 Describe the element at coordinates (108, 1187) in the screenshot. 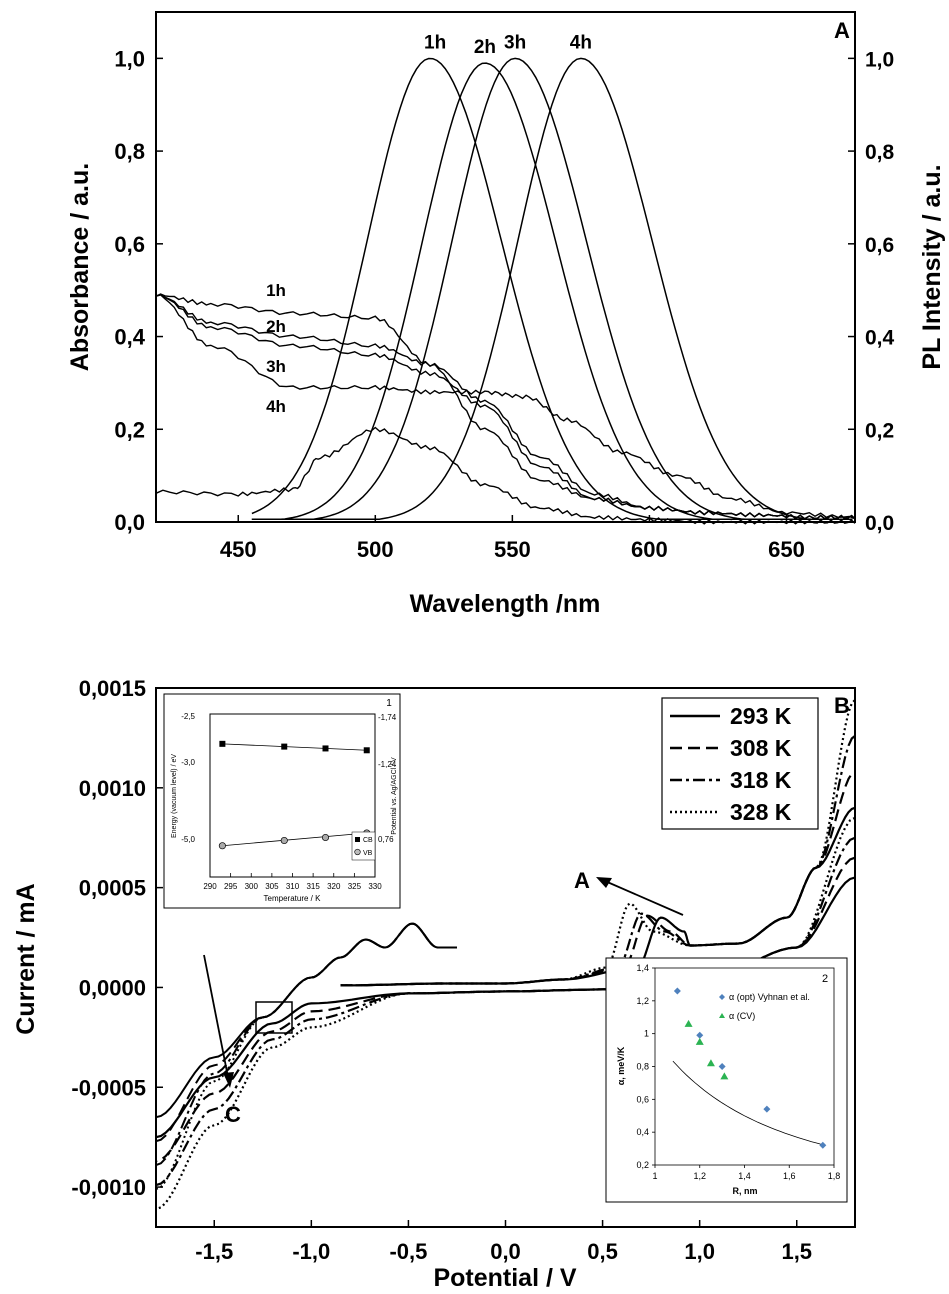

I see `panel-b-y-tick-label: -0,0010` at that location.